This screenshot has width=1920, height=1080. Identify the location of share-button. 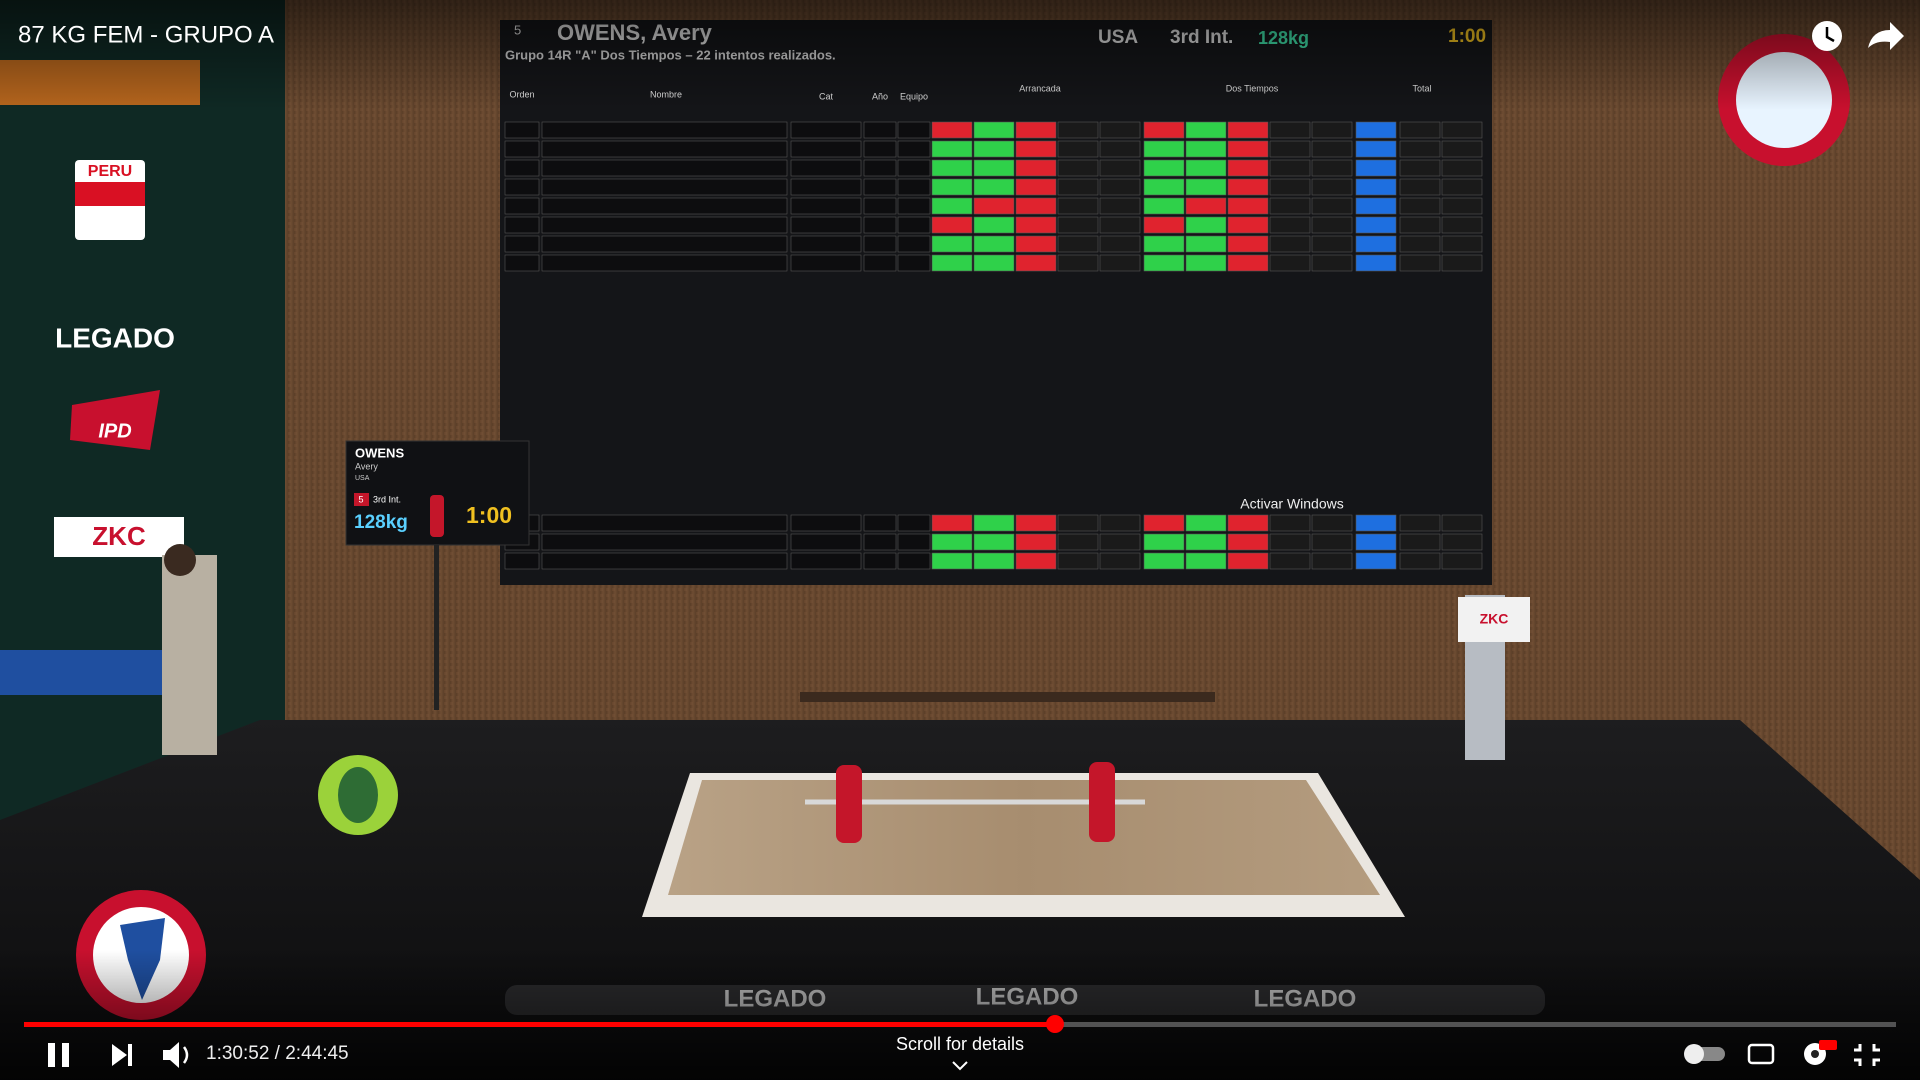
(1886, 36).